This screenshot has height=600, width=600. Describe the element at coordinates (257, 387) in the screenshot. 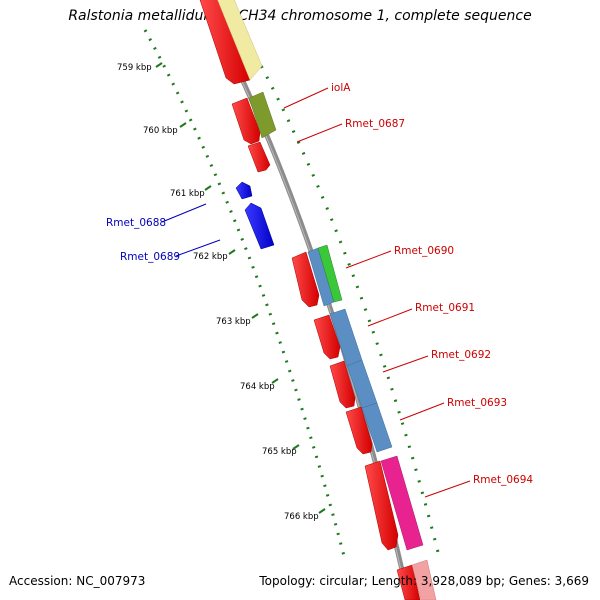

I see `scale-tick-label: 764 kbp` at that location.